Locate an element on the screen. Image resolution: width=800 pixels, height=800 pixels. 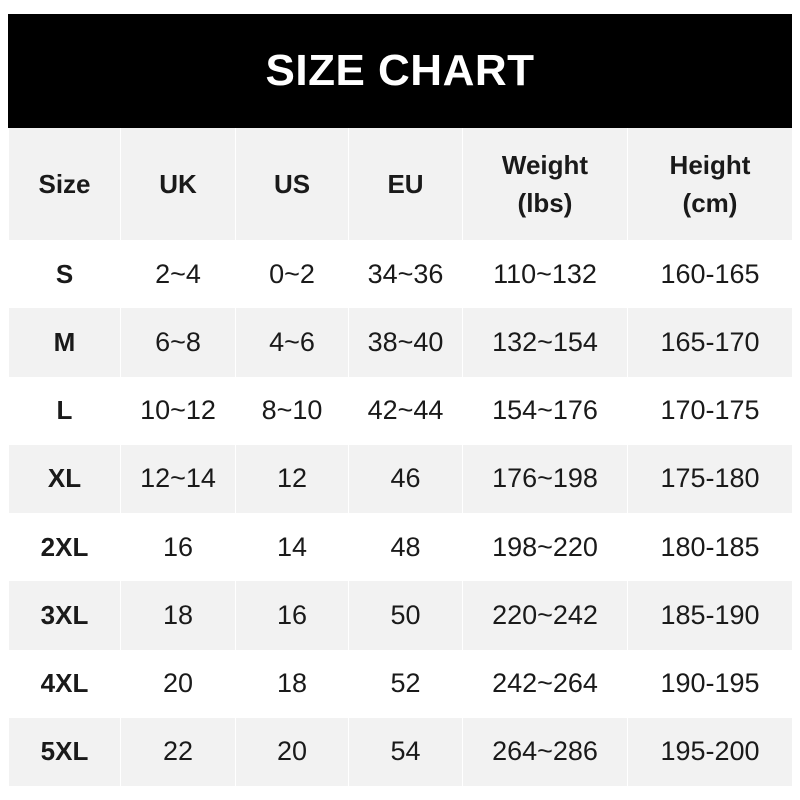
table-row: L 10~12 8~10 42~44 154~176 170-175 is located at coordinates (400, 410).